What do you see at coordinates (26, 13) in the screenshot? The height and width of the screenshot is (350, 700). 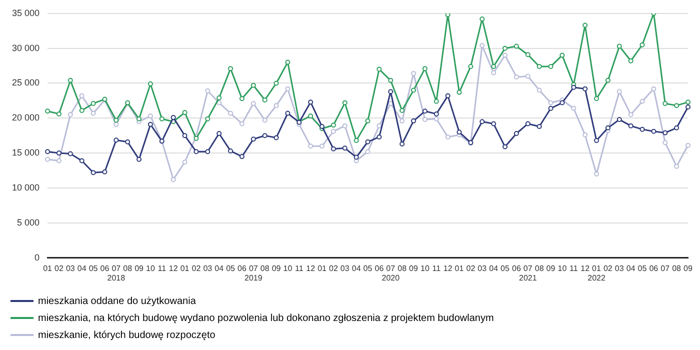 I see `y-tick-label: 35 000` at bounding box center [26, 13].